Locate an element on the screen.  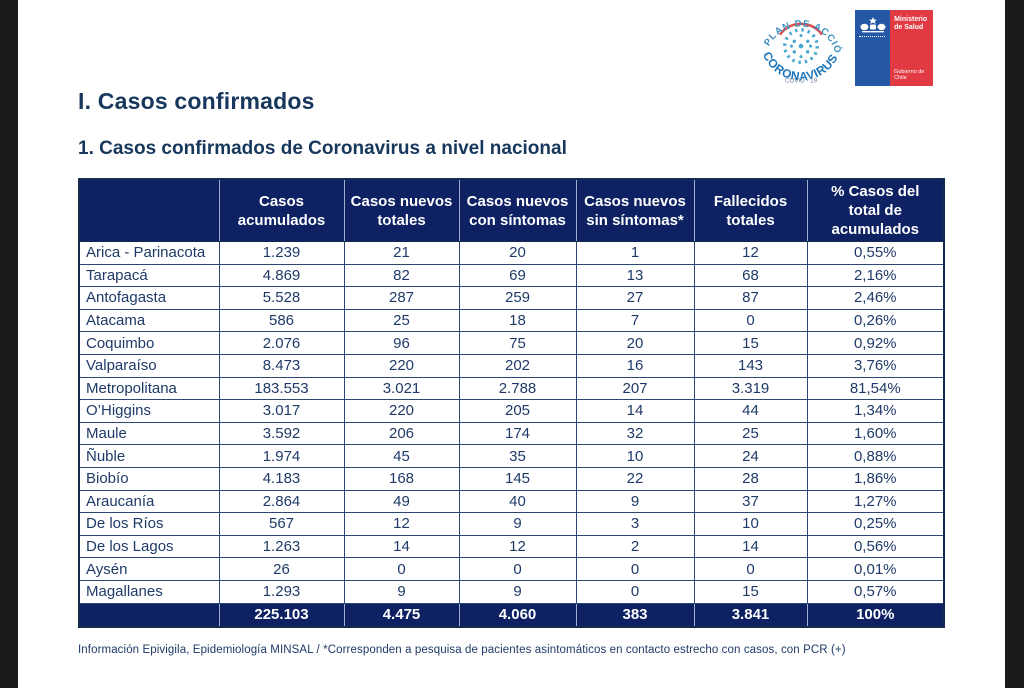
value-cell: 1,60% is located at coordinates (875, 433).